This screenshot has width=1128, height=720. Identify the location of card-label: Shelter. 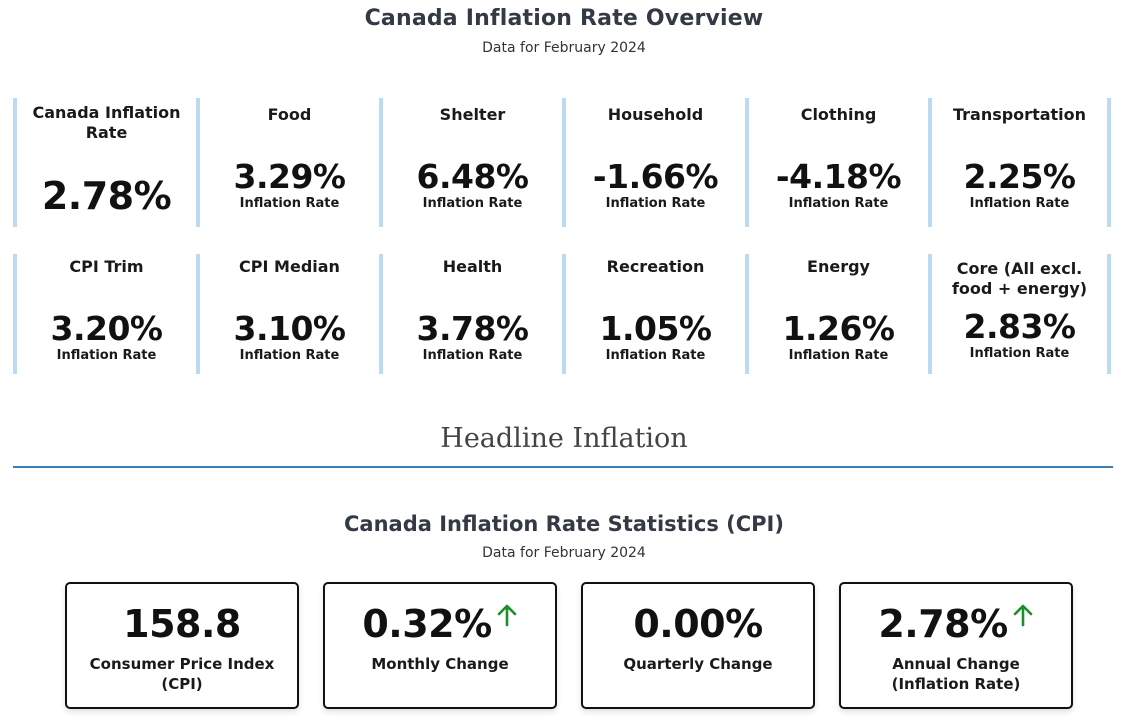
(472, 114).